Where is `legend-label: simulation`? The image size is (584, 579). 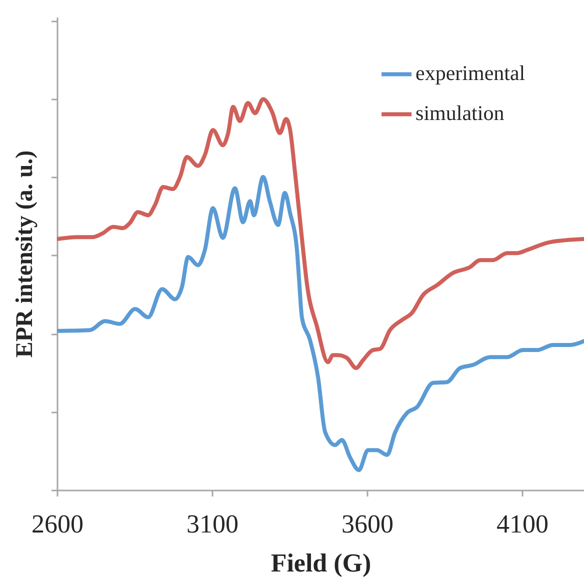 legend-label: simulation is located at coordinates (460, 113).